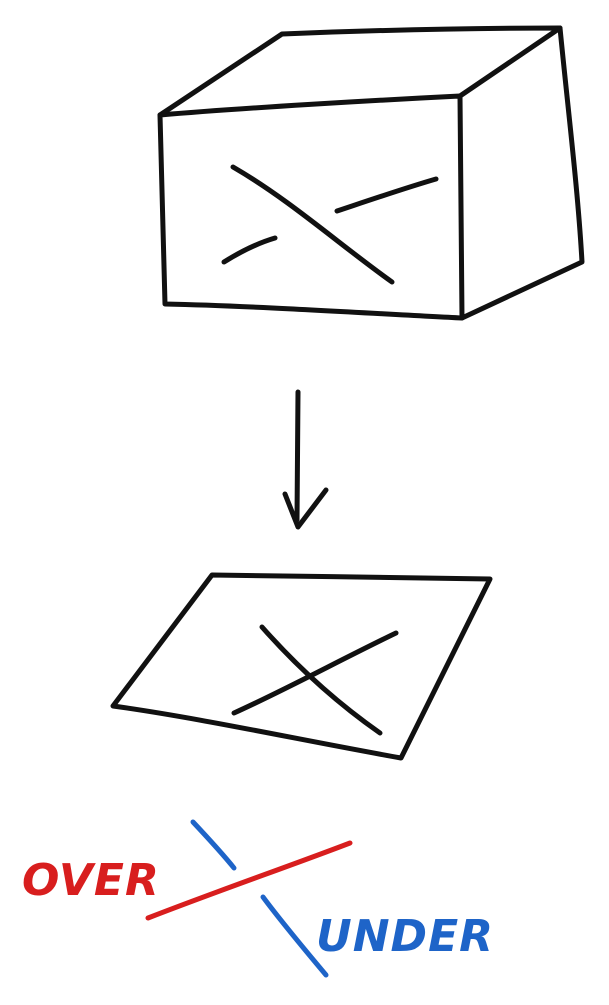 Image resolution: width=609 pixels, height=1005 pixels. Describe the element at coordinates (297, 456) in the screenshot. I see `arrow-shaft` at that location.